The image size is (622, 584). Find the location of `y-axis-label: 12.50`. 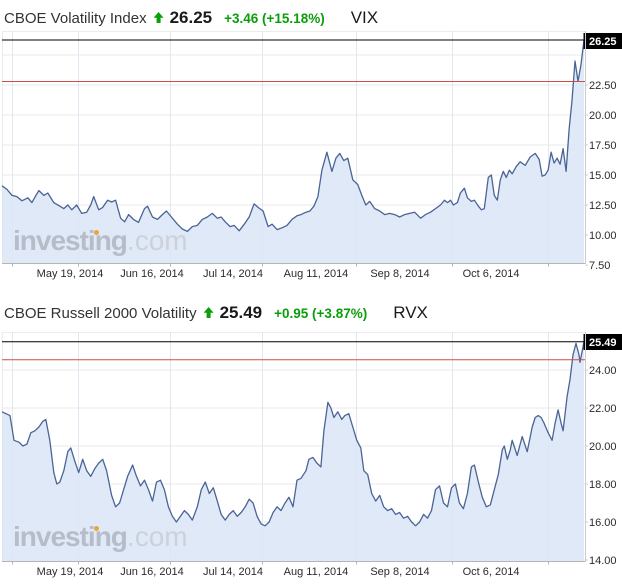

y-axis-label: 12.50 is located at coordinates (603, 206).